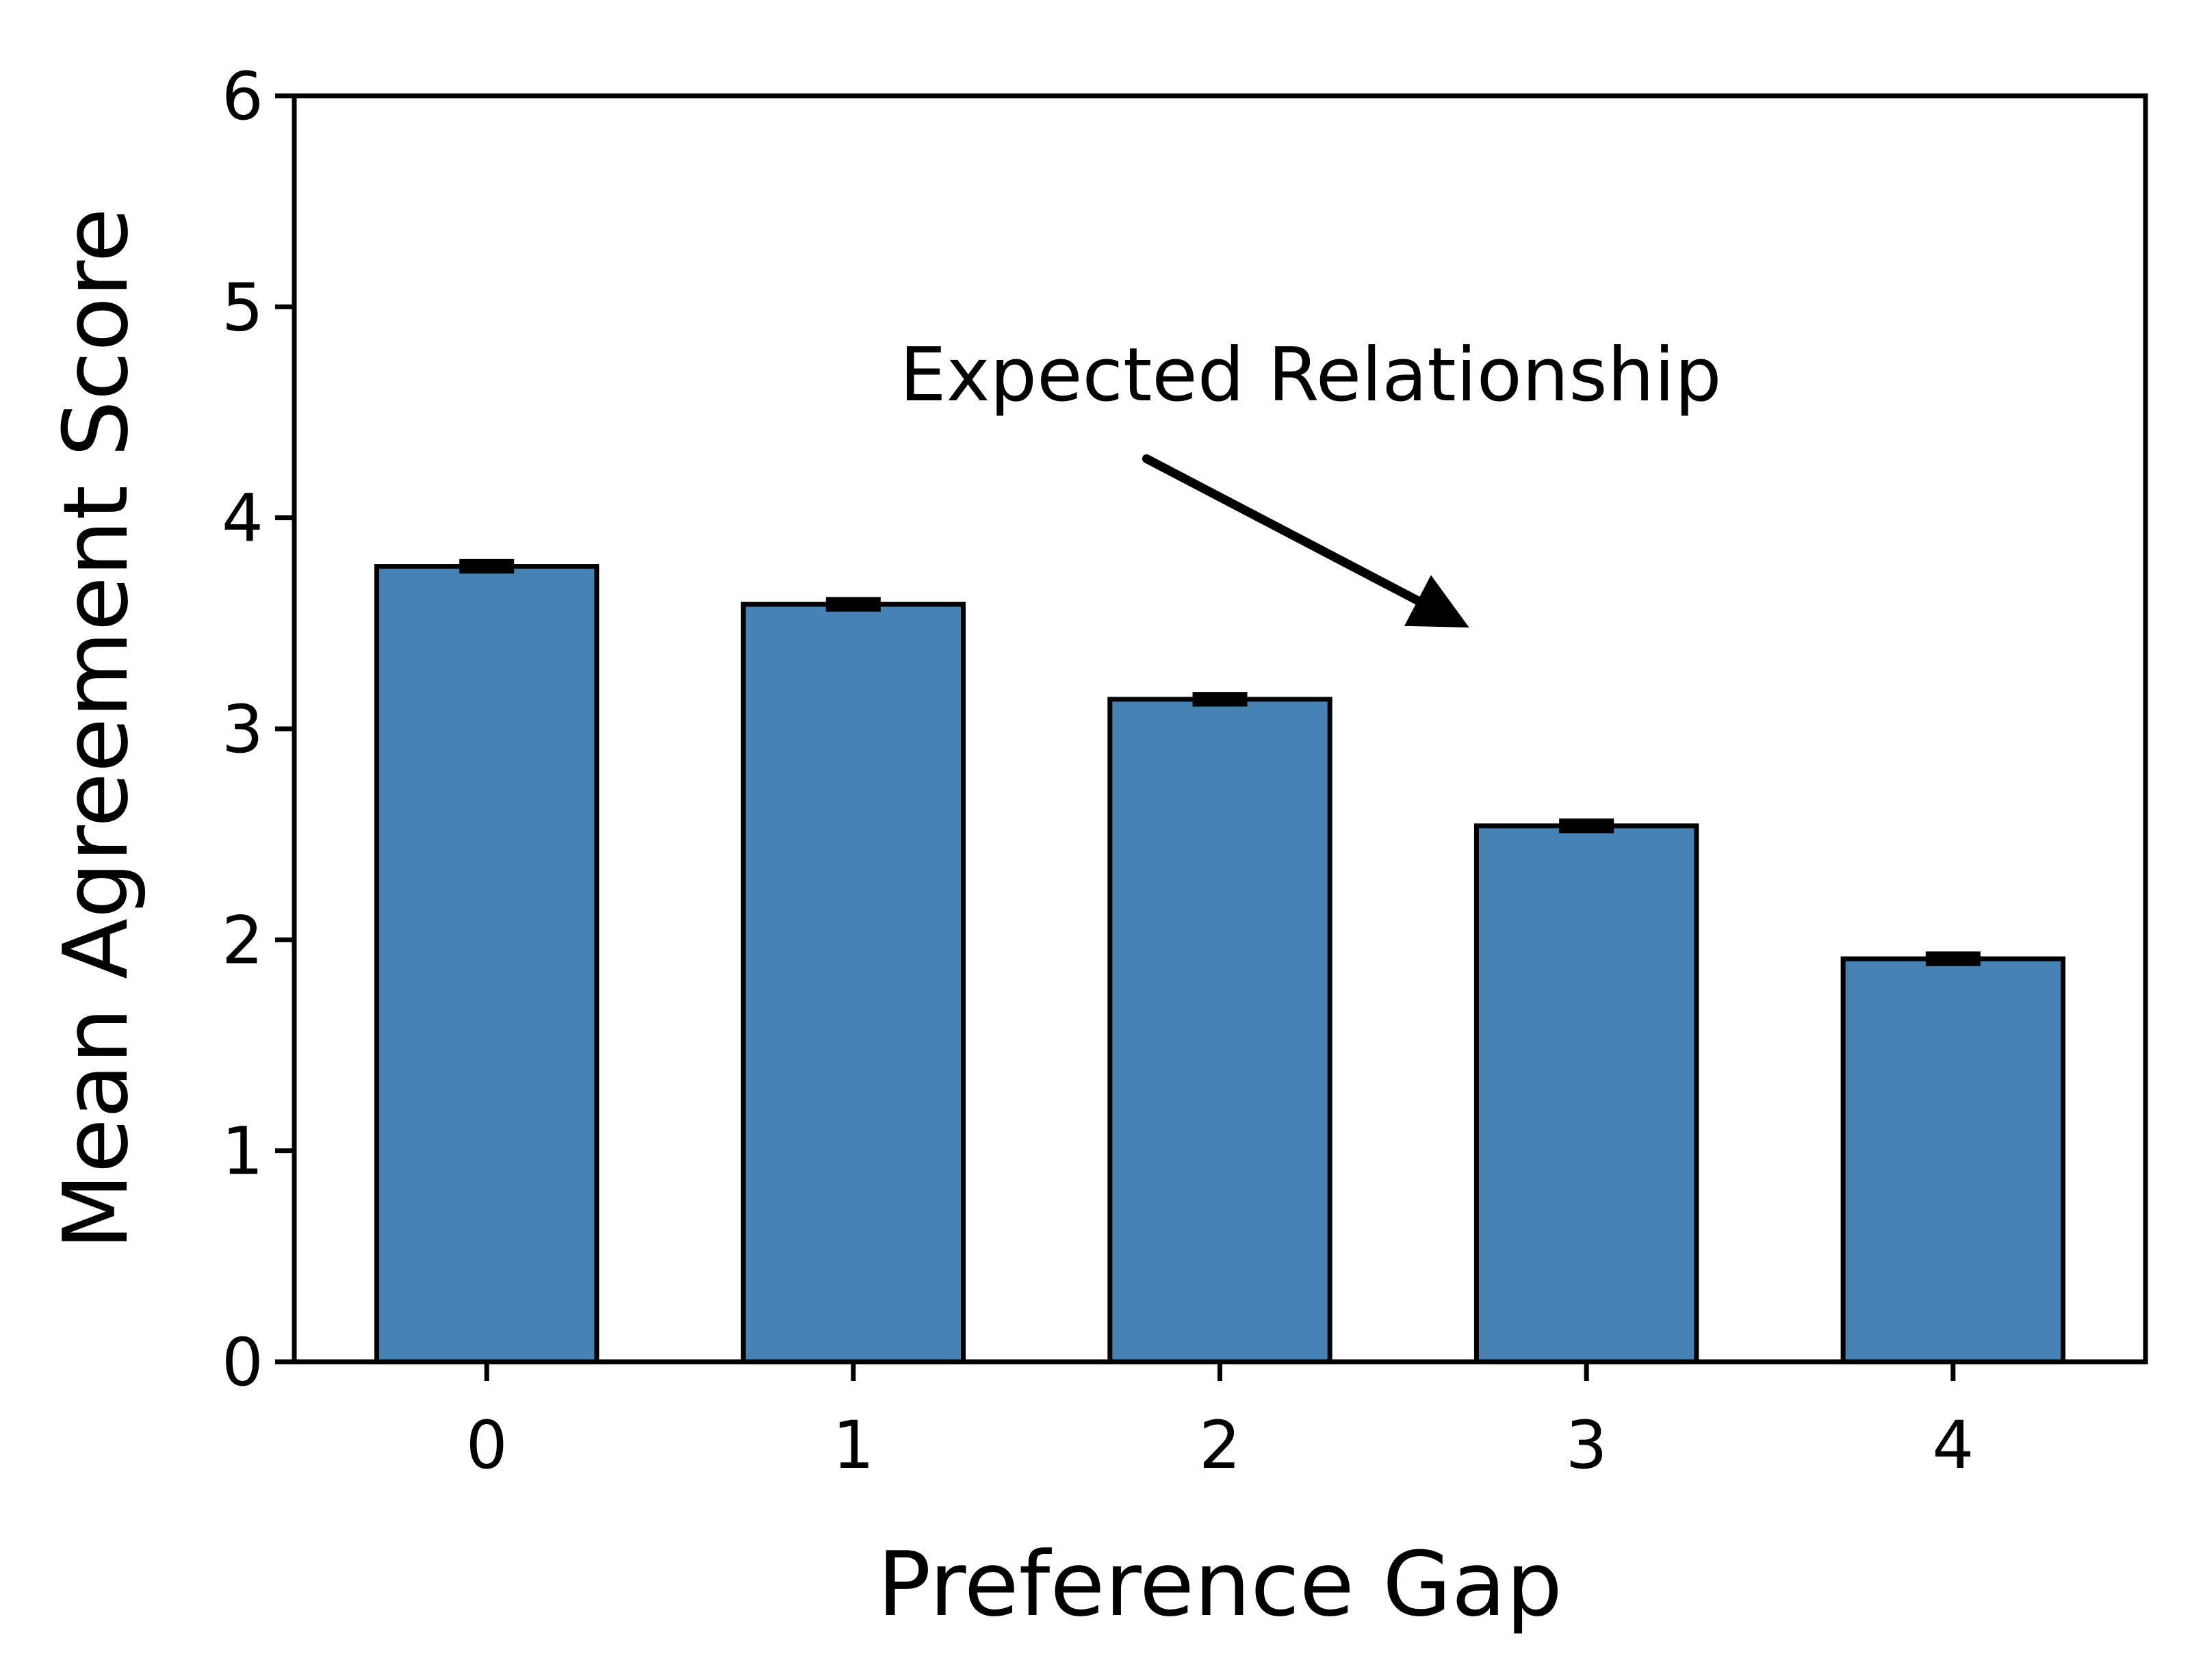  Describe the element at coordinates (1219, 1584) in the screenshot. I see `x-axis-title: Preference Gap` at that location.